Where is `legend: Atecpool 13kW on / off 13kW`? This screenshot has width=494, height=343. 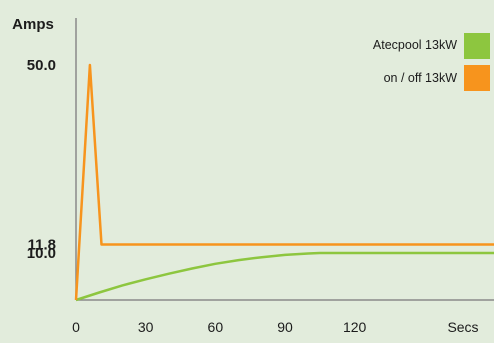 legend: Atecpool 13kW on / off 13kW is located at coordinates (431, 62).